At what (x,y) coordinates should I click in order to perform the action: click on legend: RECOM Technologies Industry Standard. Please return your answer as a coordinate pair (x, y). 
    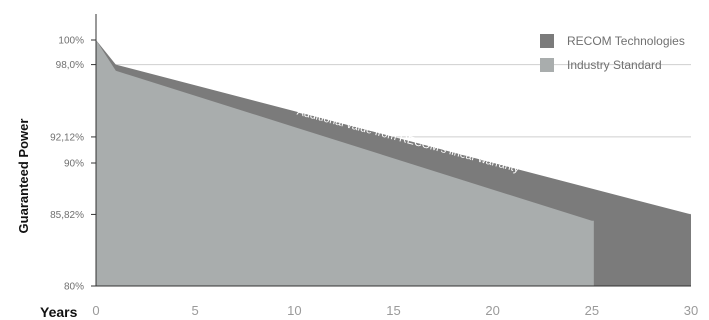
    Looking at the image, I should click on (612, 53).